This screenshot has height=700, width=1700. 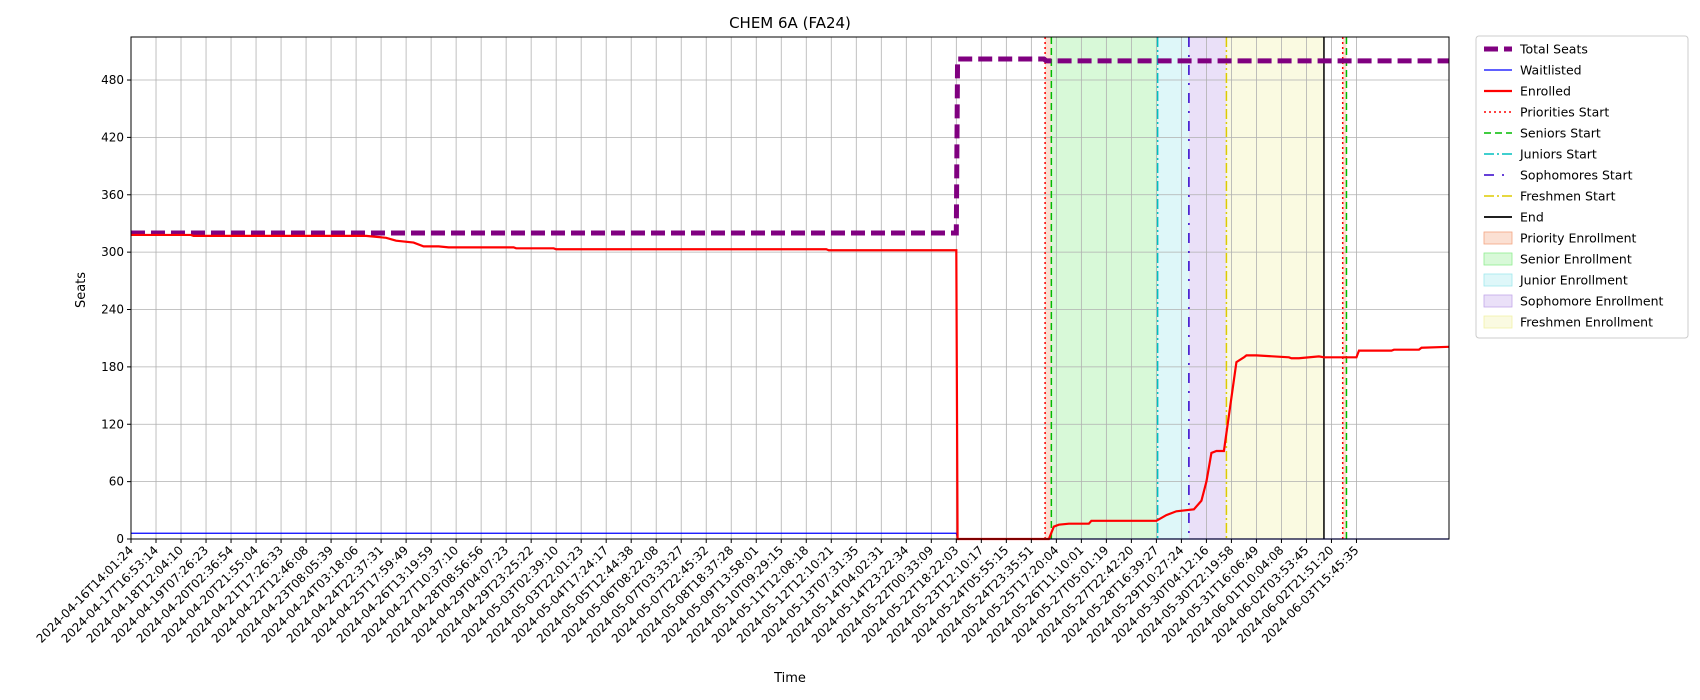 I want to click on legend-box, so click(x=1582, y=187).